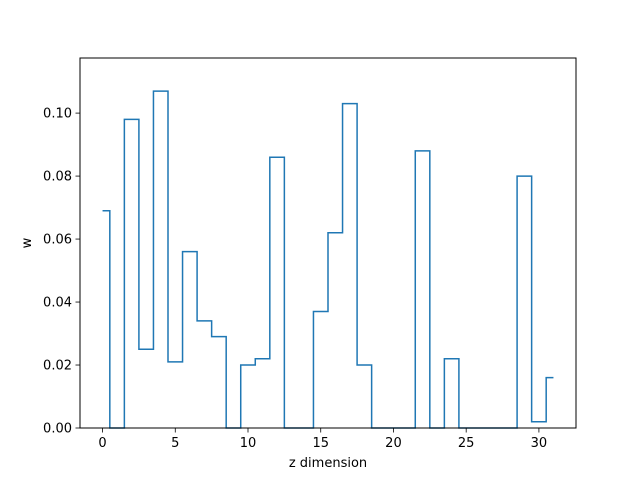 Image resolution: width=640 pixels, height=480 pixels. Describe the element at coordinates (248, 443) in the screenshot. I see `x-tick-label: 10` at that location.